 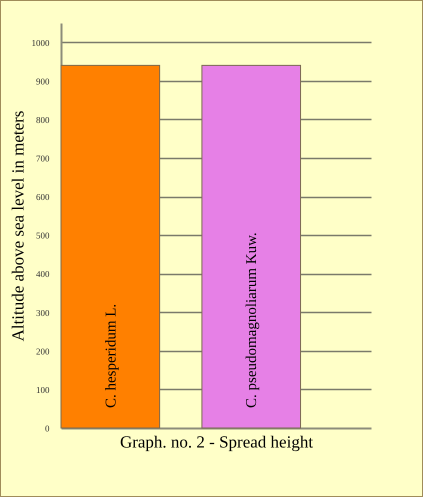 What do you see at coordinates (111, 356) in the screenshot?
I see `x-tick-label: C. hesperidum L.` at bounding box center [111, 356].